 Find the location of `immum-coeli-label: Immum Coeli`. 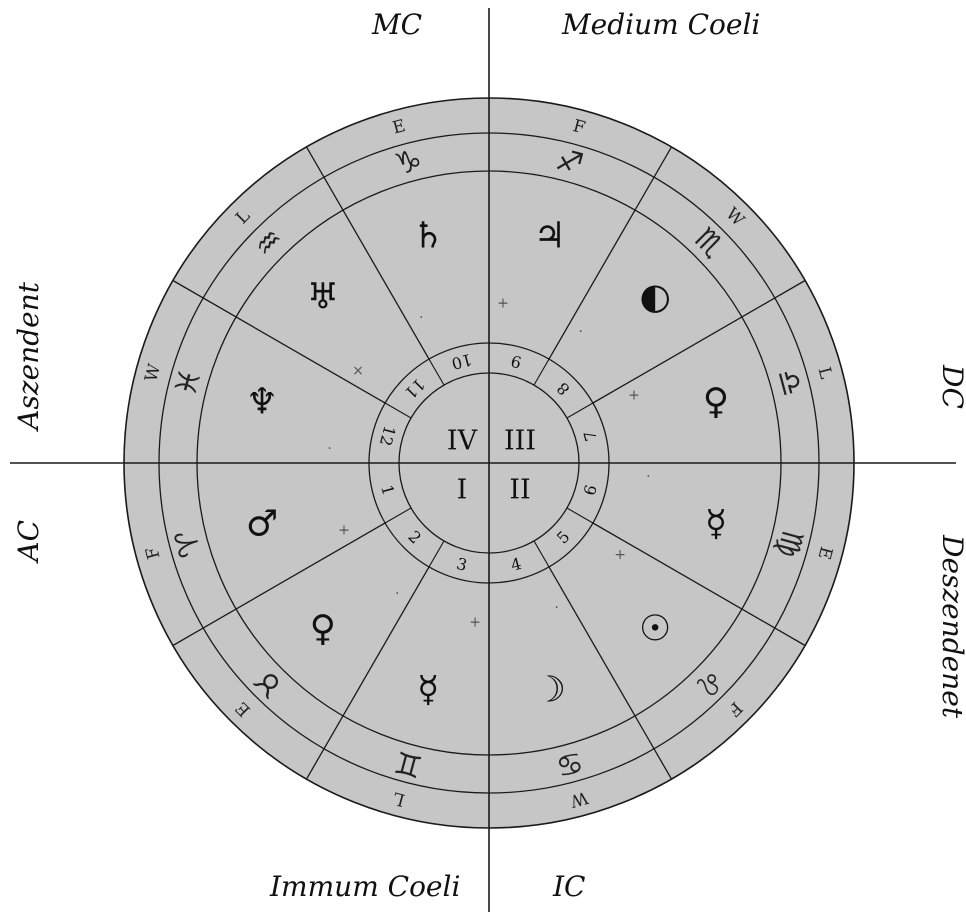

immum-coeli-label: Immum Coeli is located at coordinates (365, 886).